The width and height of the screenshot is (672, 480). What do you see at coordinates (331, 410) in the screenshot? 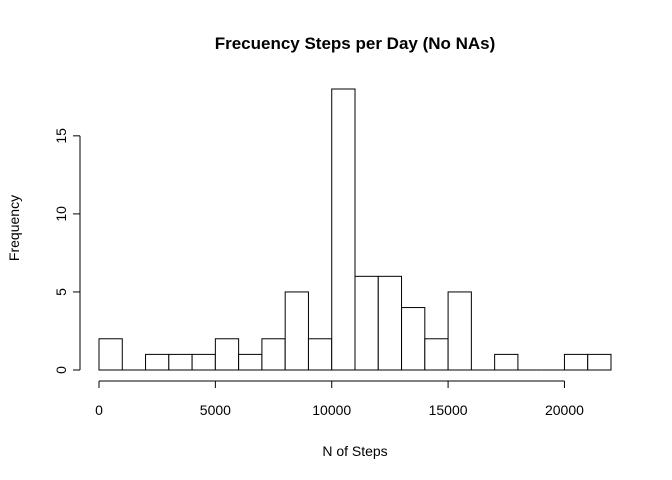
I see `x-tick-label: 10000` at bounding box center [331, 410].